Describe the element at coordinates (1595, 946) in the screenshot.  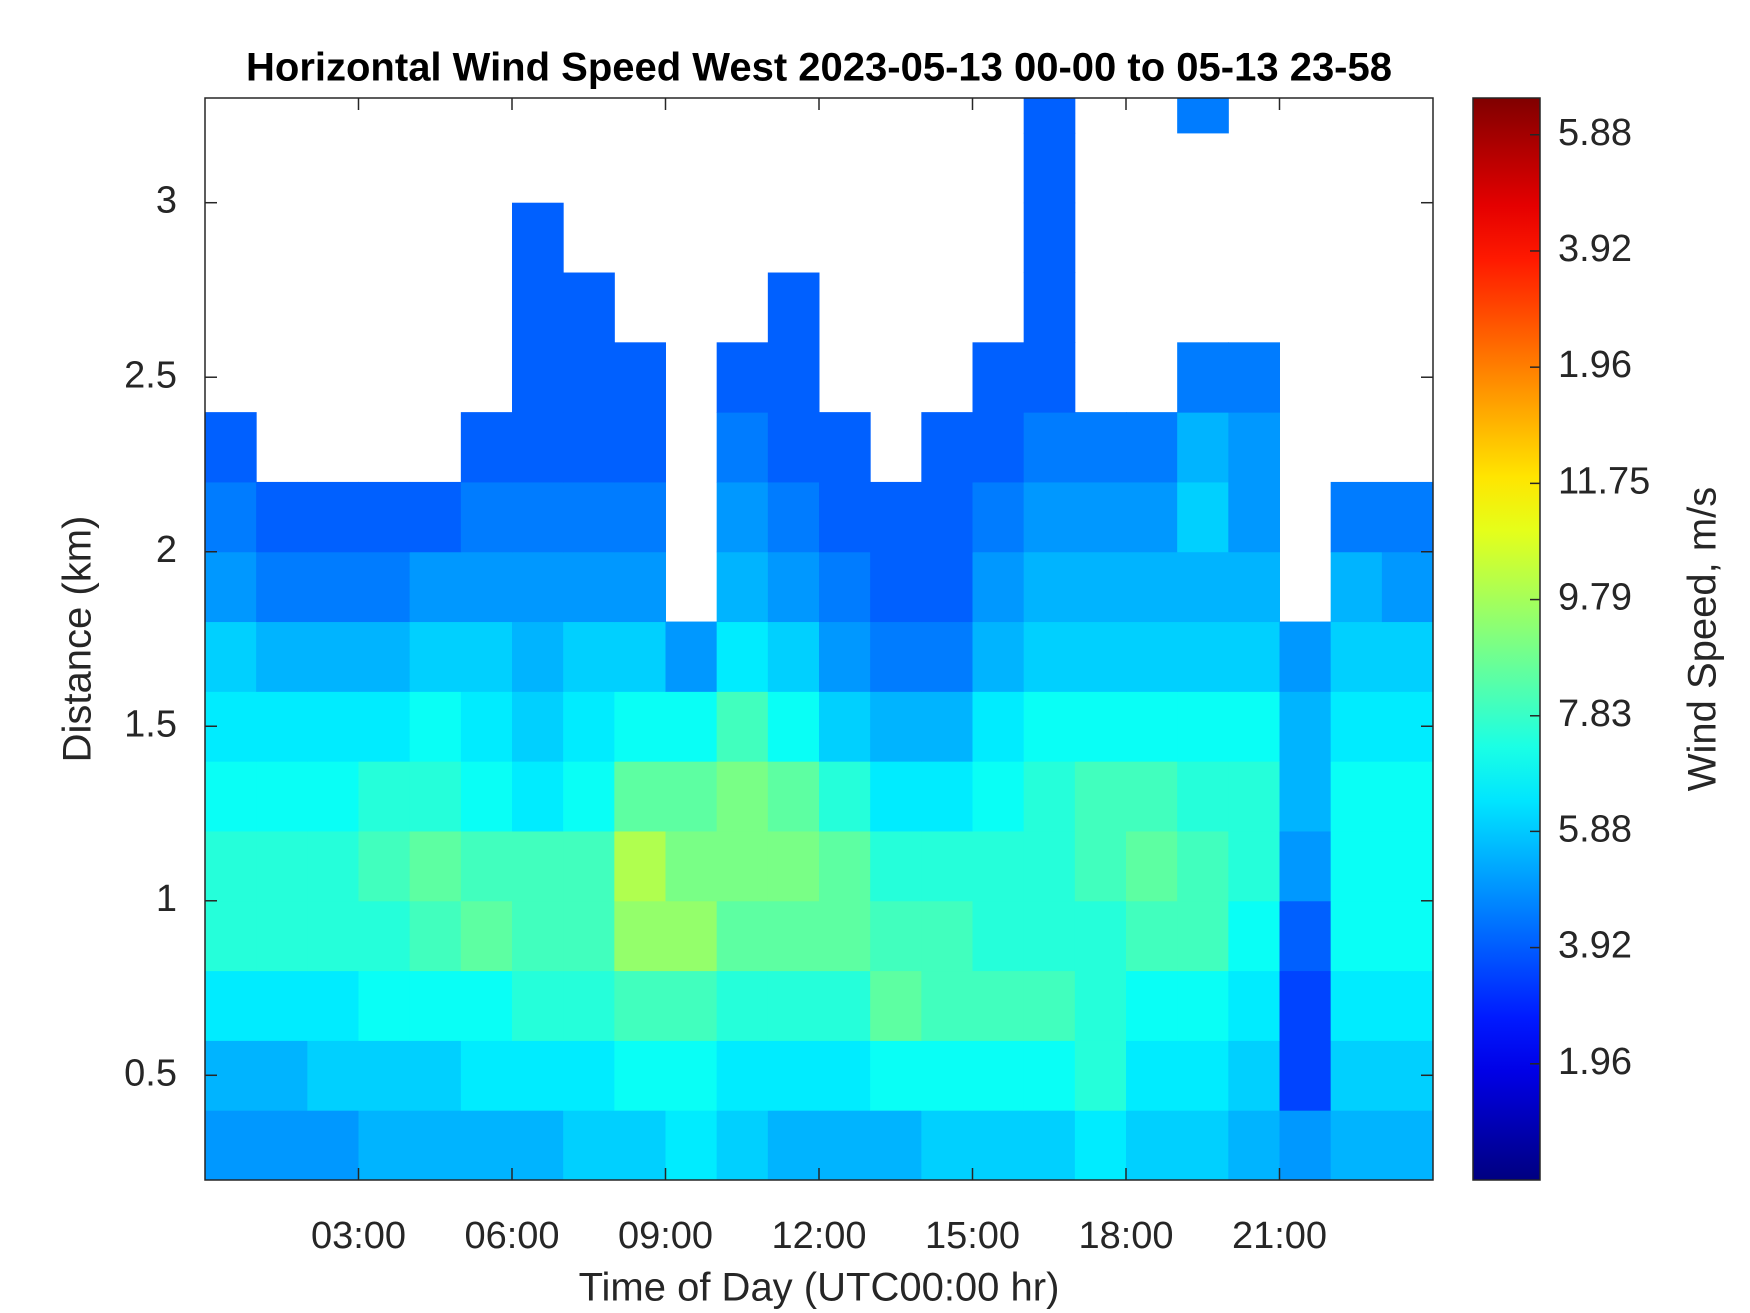
I see `colorbar-tick-label: 3.92` at that location.